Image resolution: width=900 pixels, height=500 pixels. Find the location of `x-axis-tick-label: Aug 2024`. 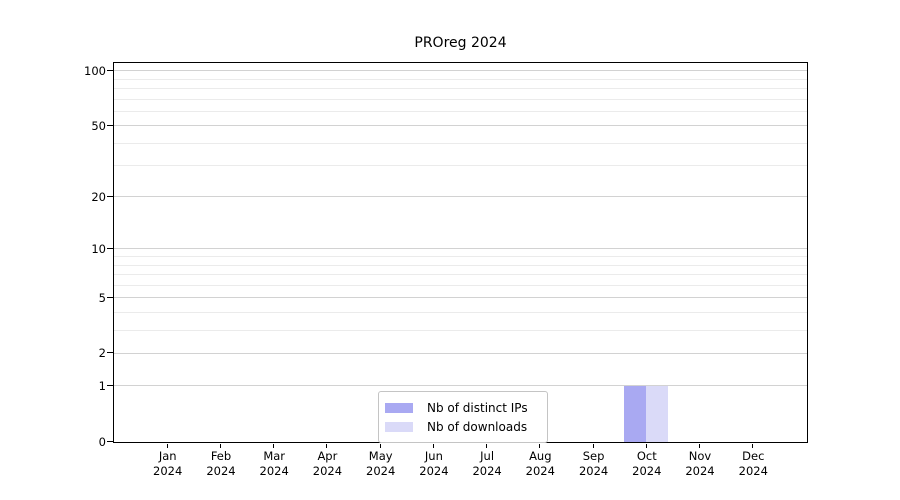

x-axis-tick-label: Aug 2024 is located at coordinates (540, 464).